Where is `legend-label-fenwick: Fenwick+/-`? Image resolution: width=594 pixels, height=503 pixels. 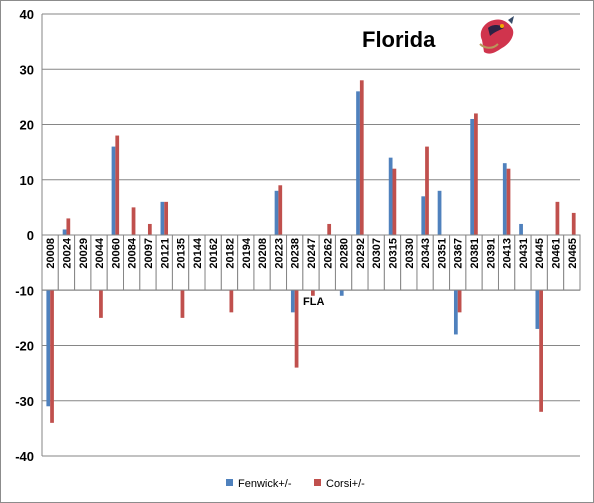
legend-label-fenwick: Fenwick+/- is located at coordinates (265, 484).